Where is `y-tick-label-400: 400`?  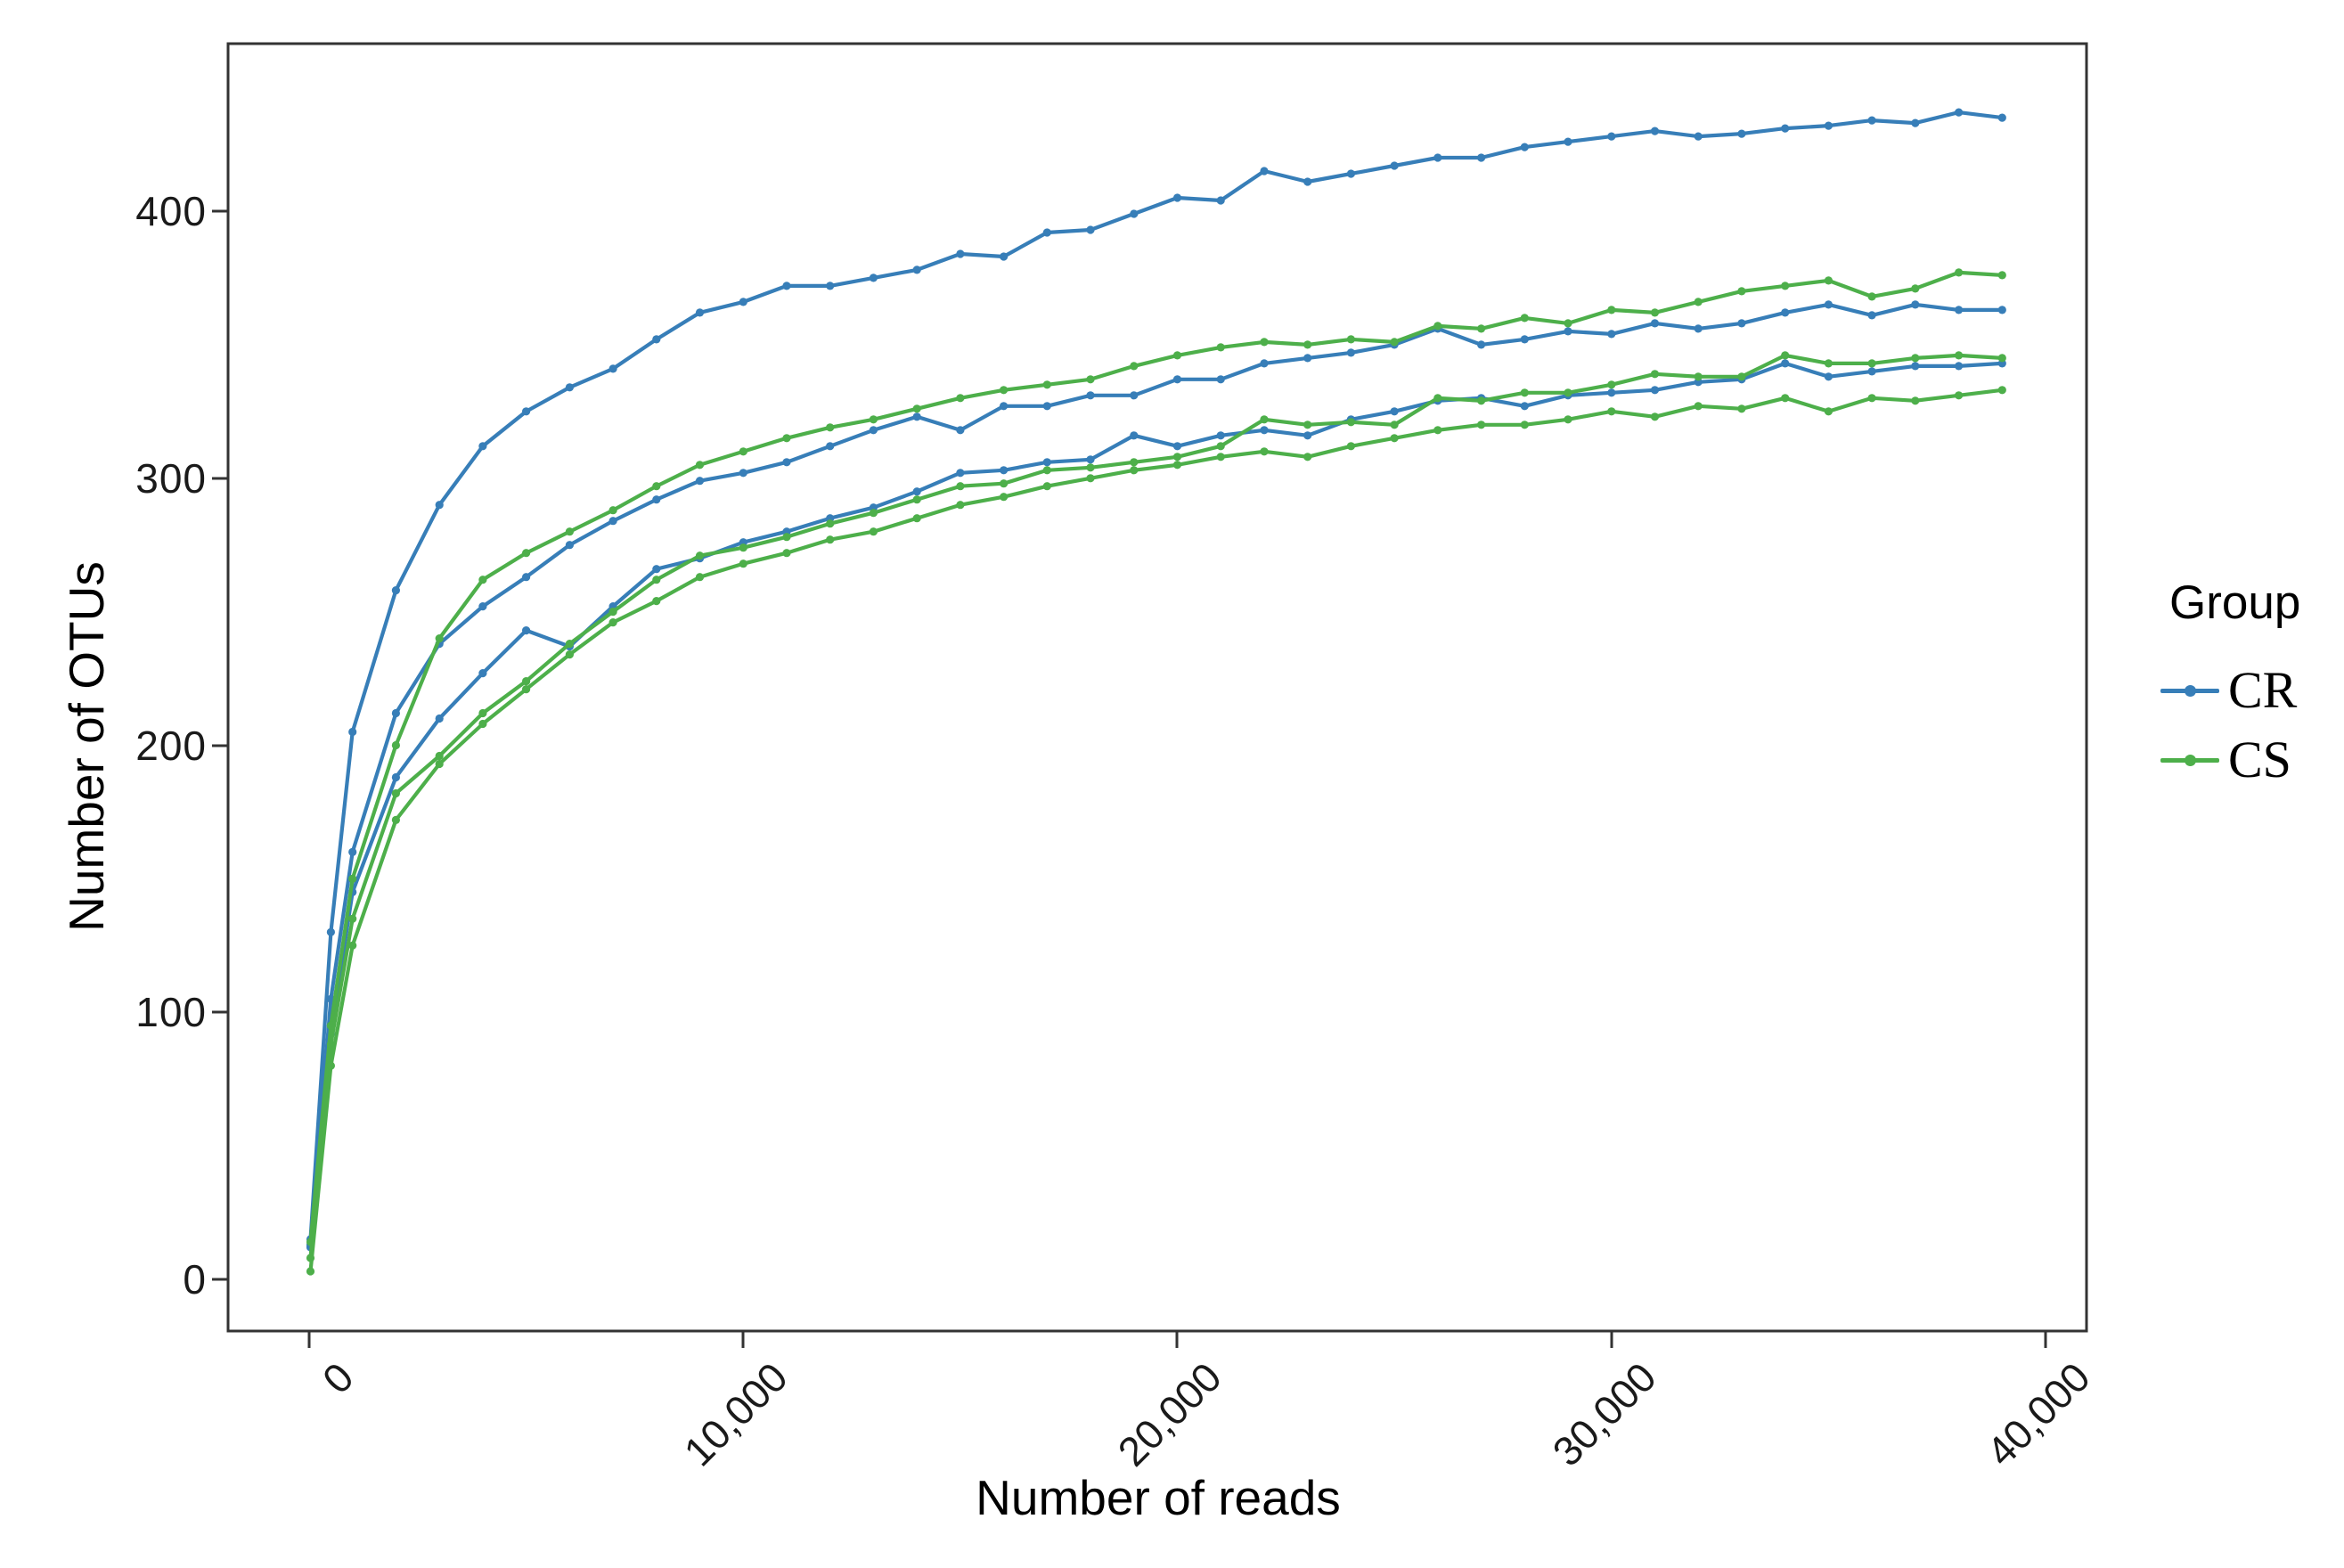 y-tick-label-400: 400 is located at coordinates (171, 211).